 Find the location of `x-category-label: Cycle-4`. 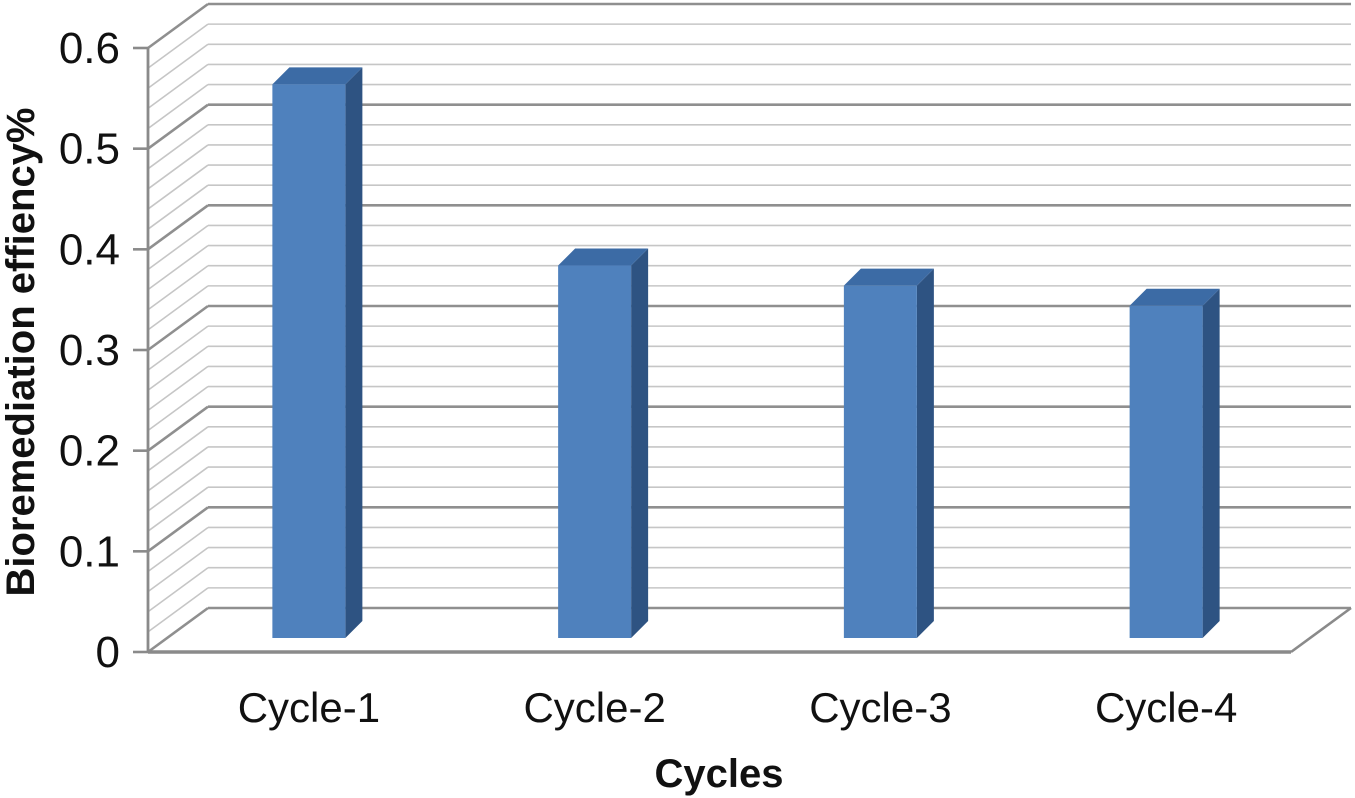

x-category-label: Cycle-4 is located at coordinates (1166, 707).